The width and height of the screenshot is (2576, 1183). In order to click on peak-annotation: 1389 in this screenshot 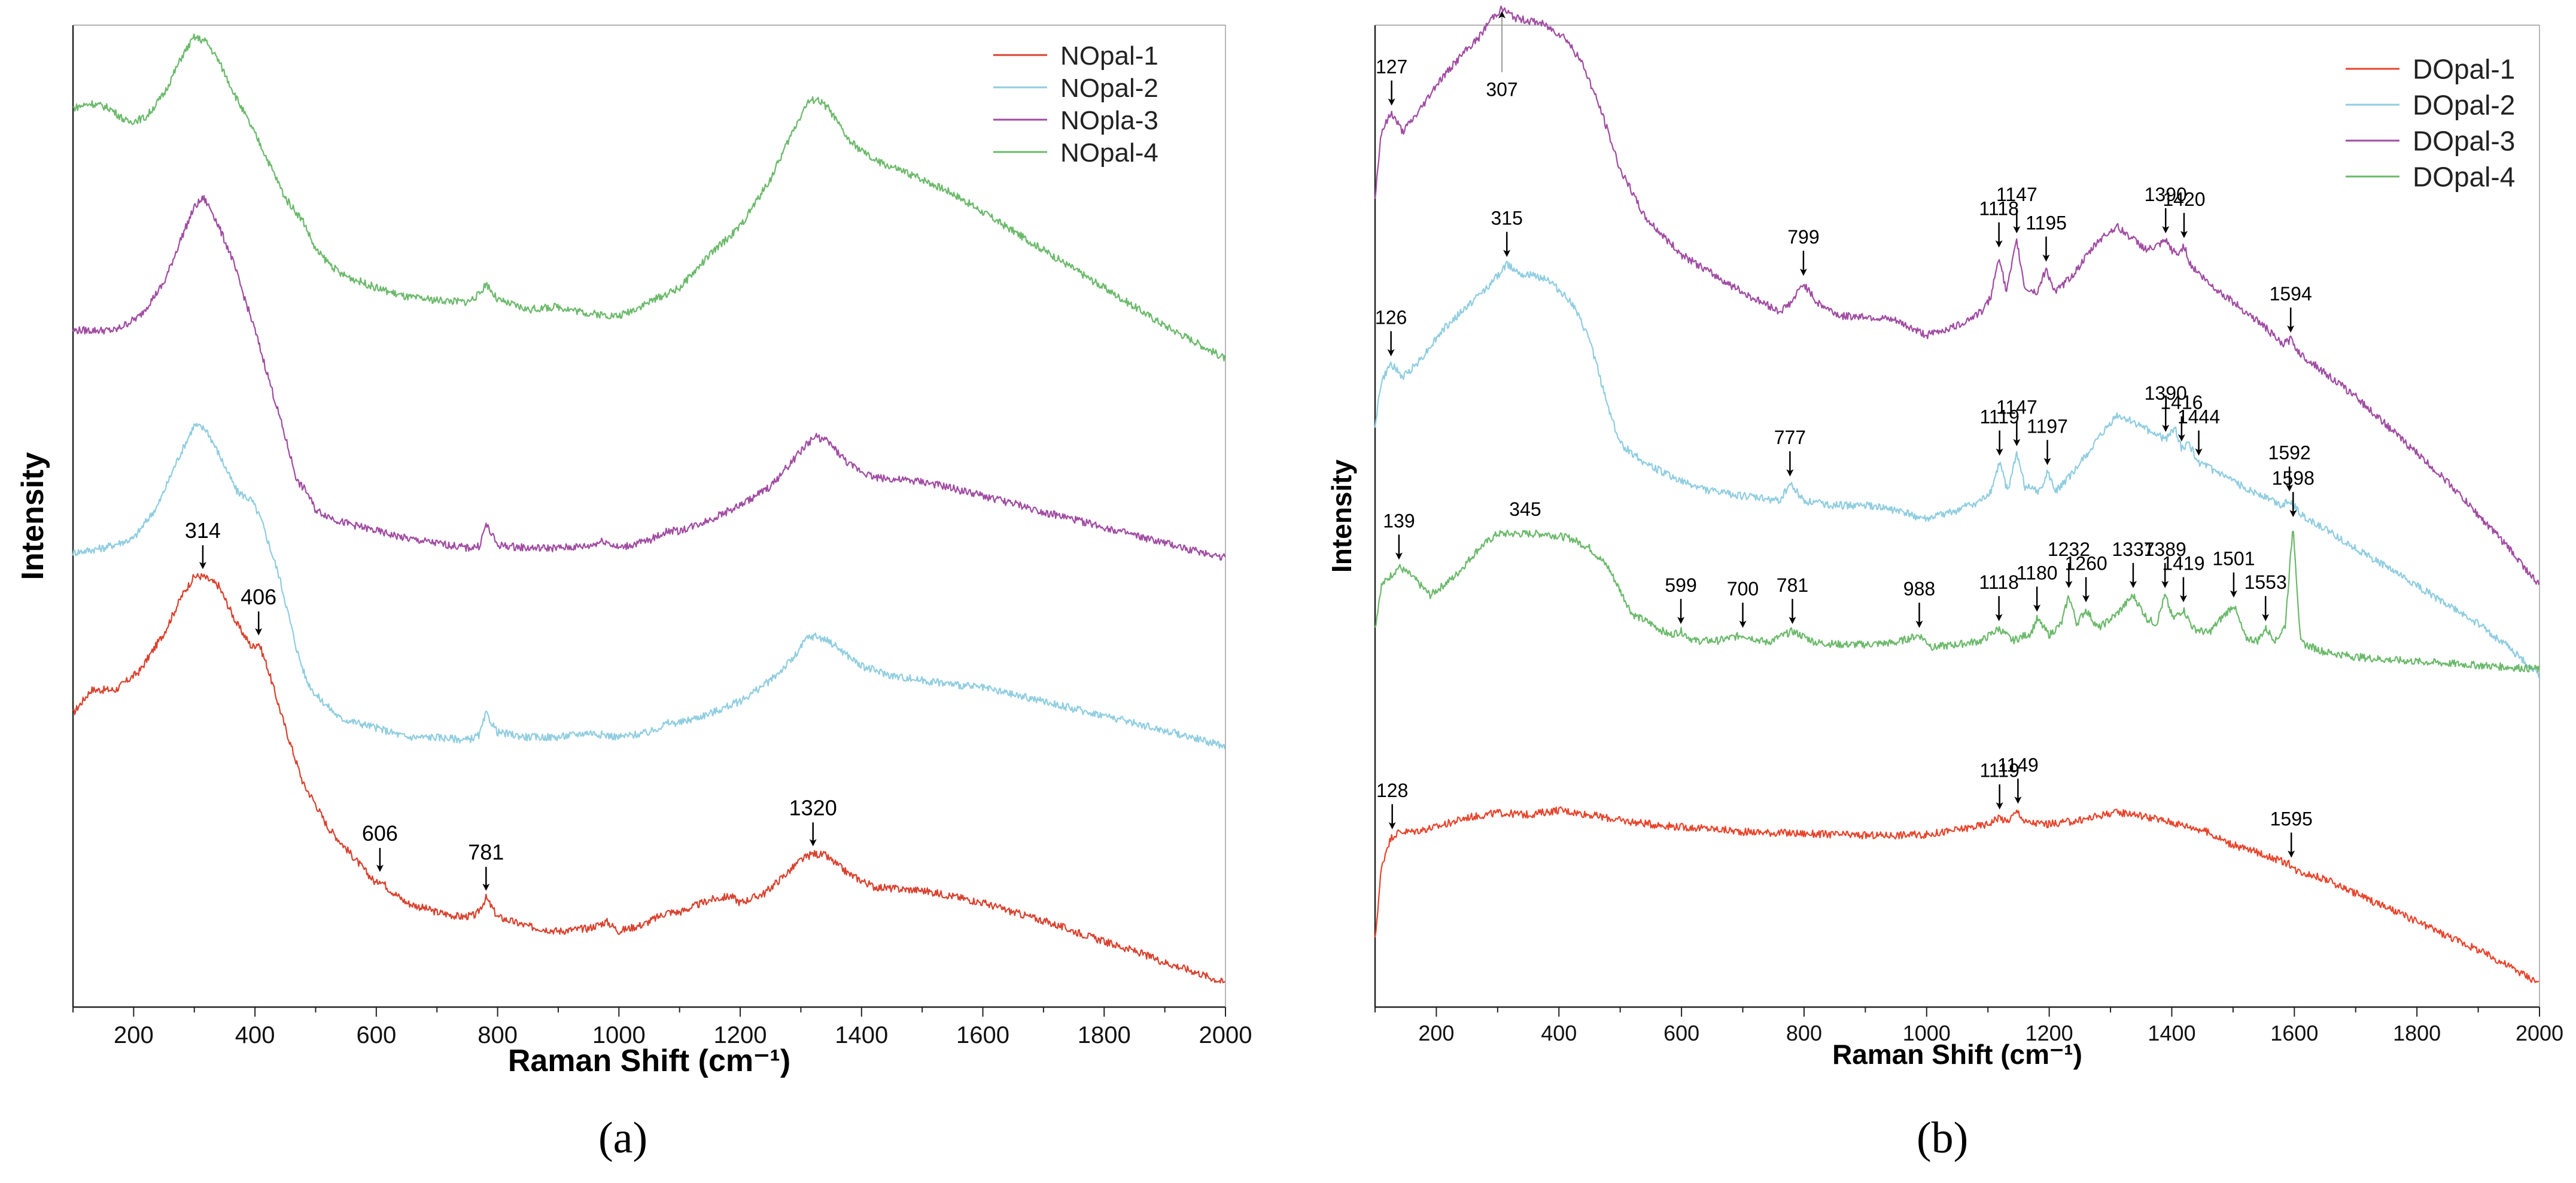, I will do `click(2165, 563)`.